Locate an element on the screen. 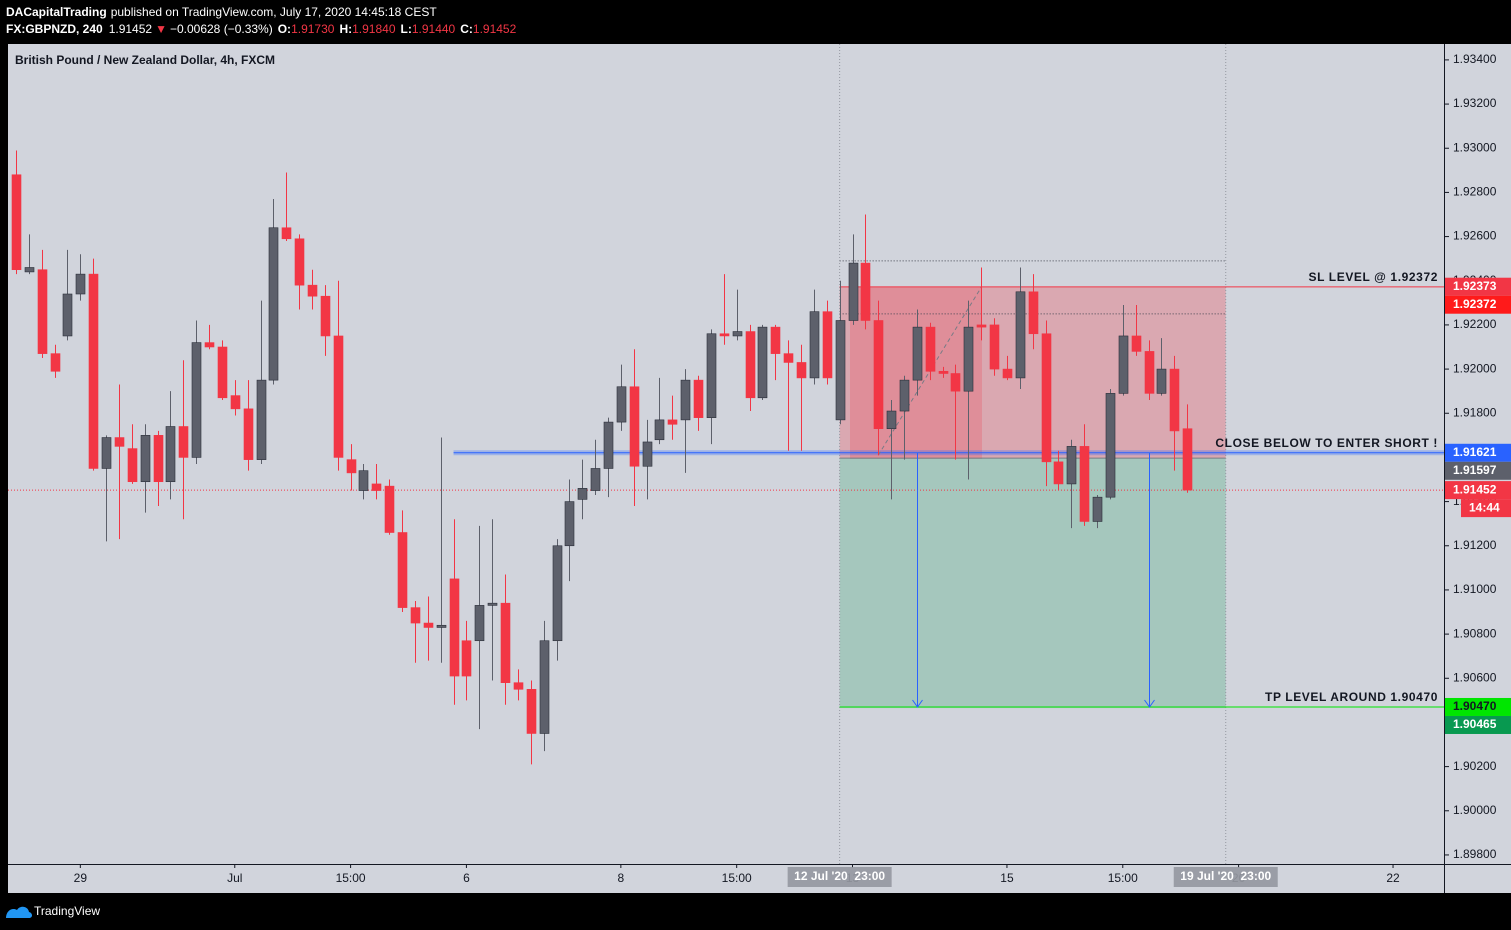  y-tick-label: 1.92600 is located at coordinates (1475, 236).